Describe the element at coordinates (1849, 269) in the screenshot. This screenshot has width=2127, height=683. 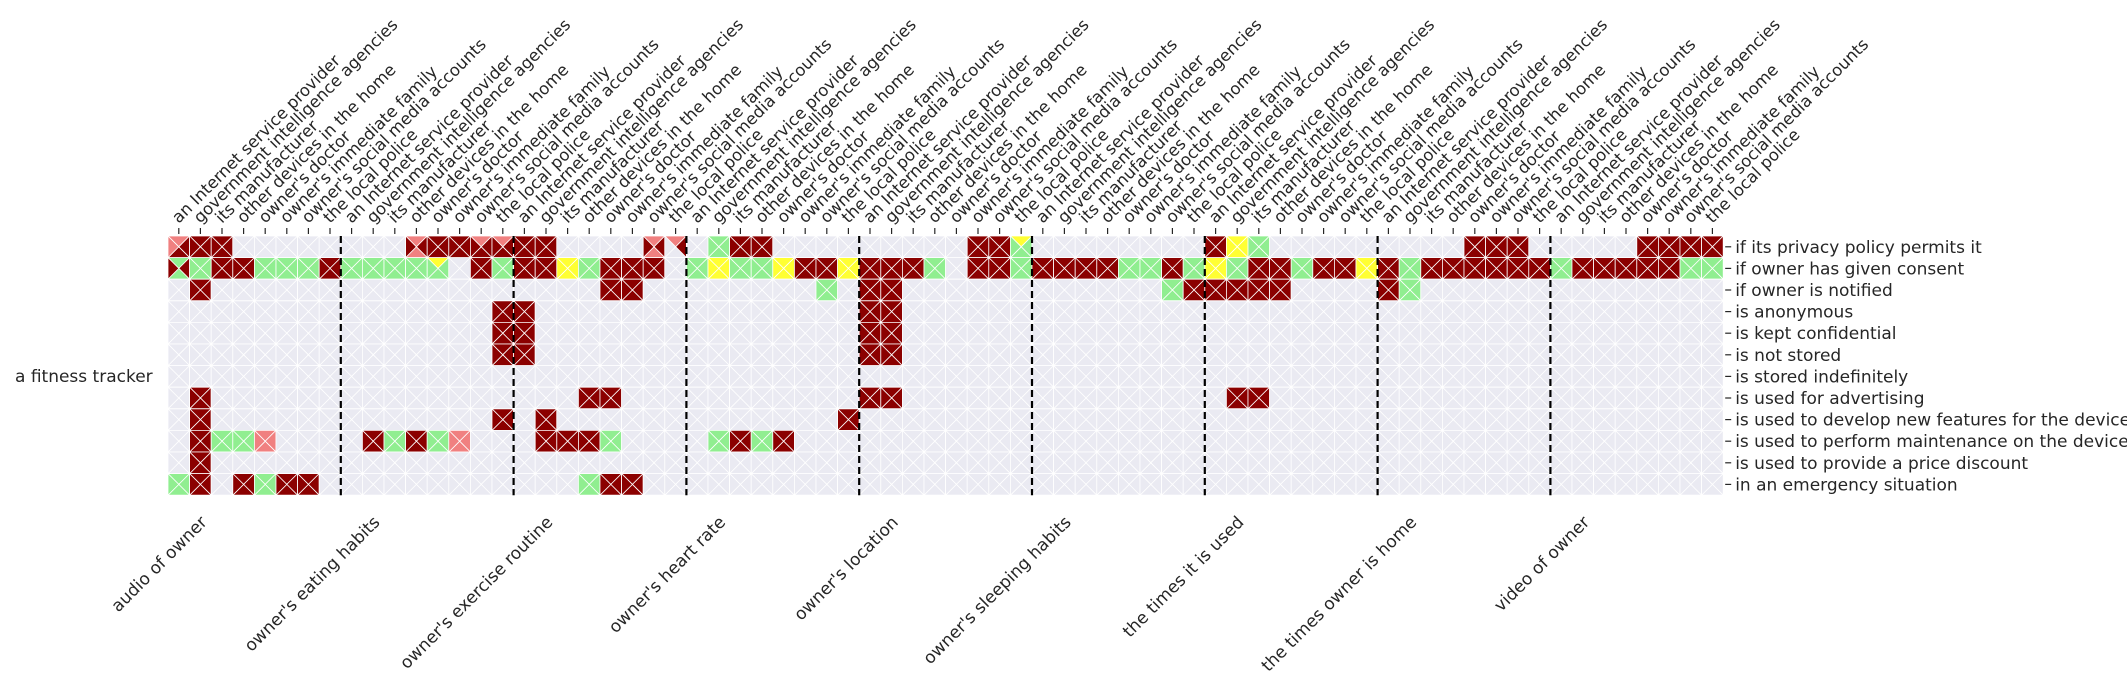
I see `condition-label: if owner has given consent` at that location.